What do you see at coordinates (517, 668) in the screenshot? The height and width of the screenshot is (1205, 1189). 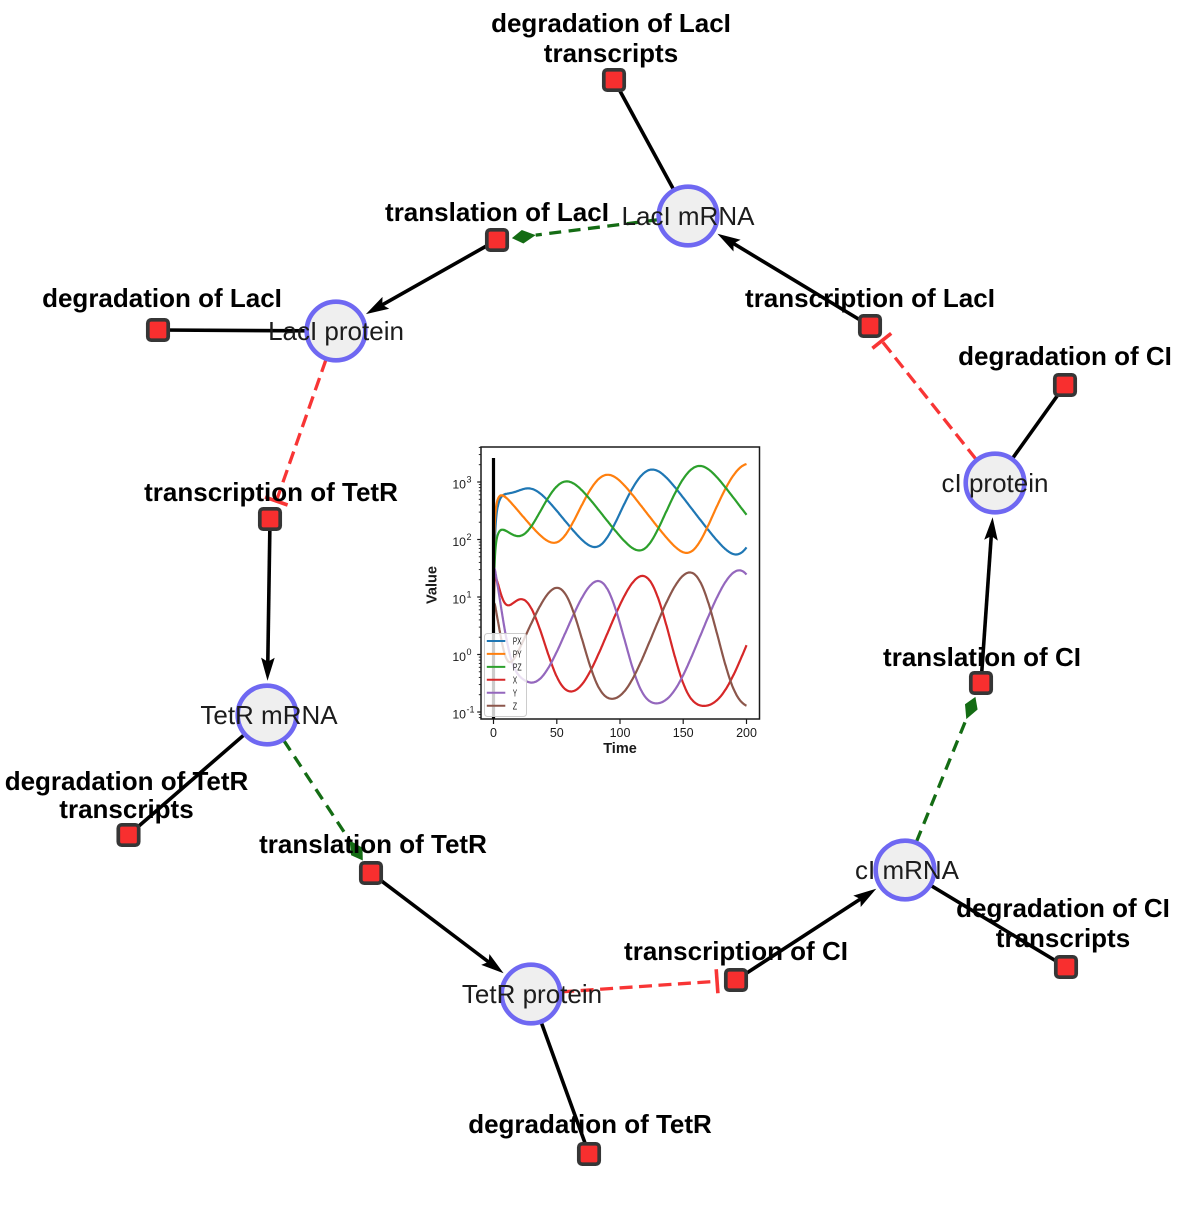 I see `svg-text: PZ` at bounding box center [517, 668].